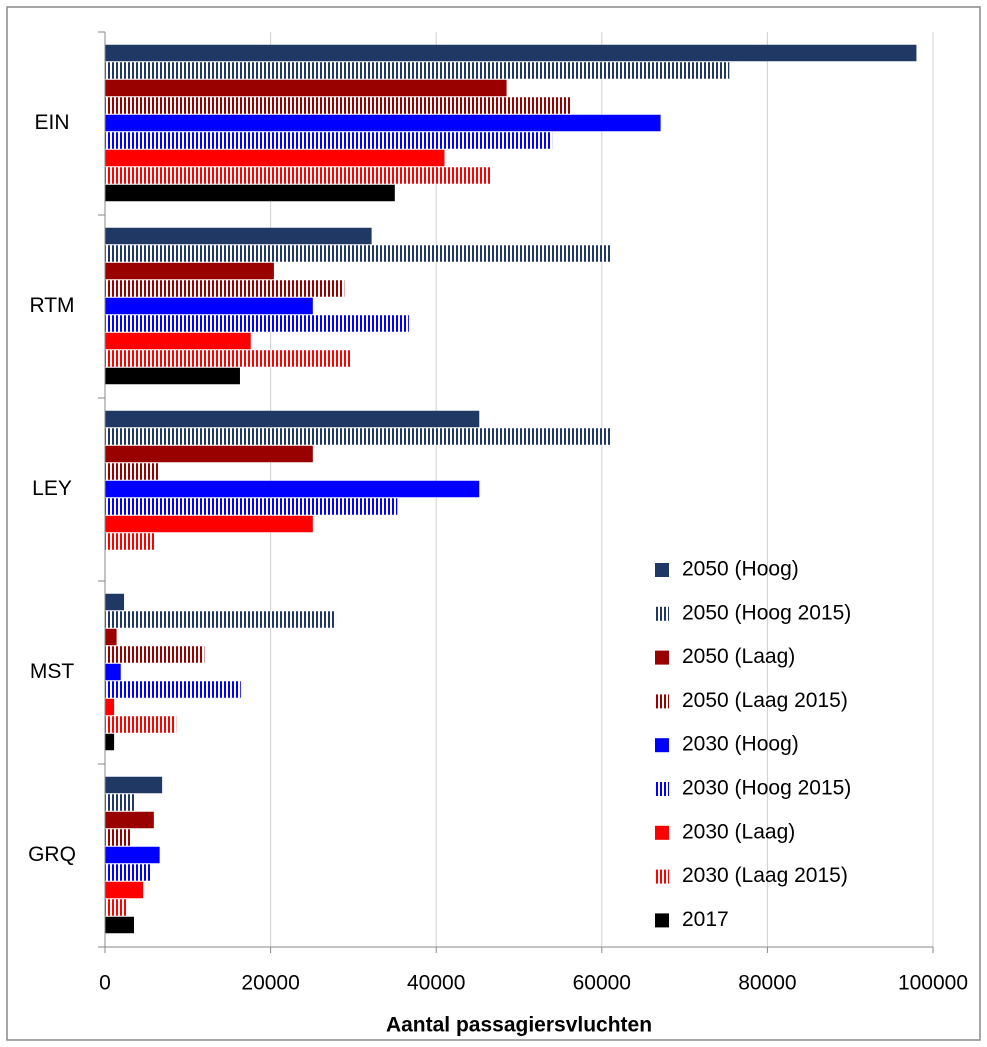 Image resolution: width=987 pixels, height=1047 pixels. I want to click on x-tick-label: 0, so click(105, 983).